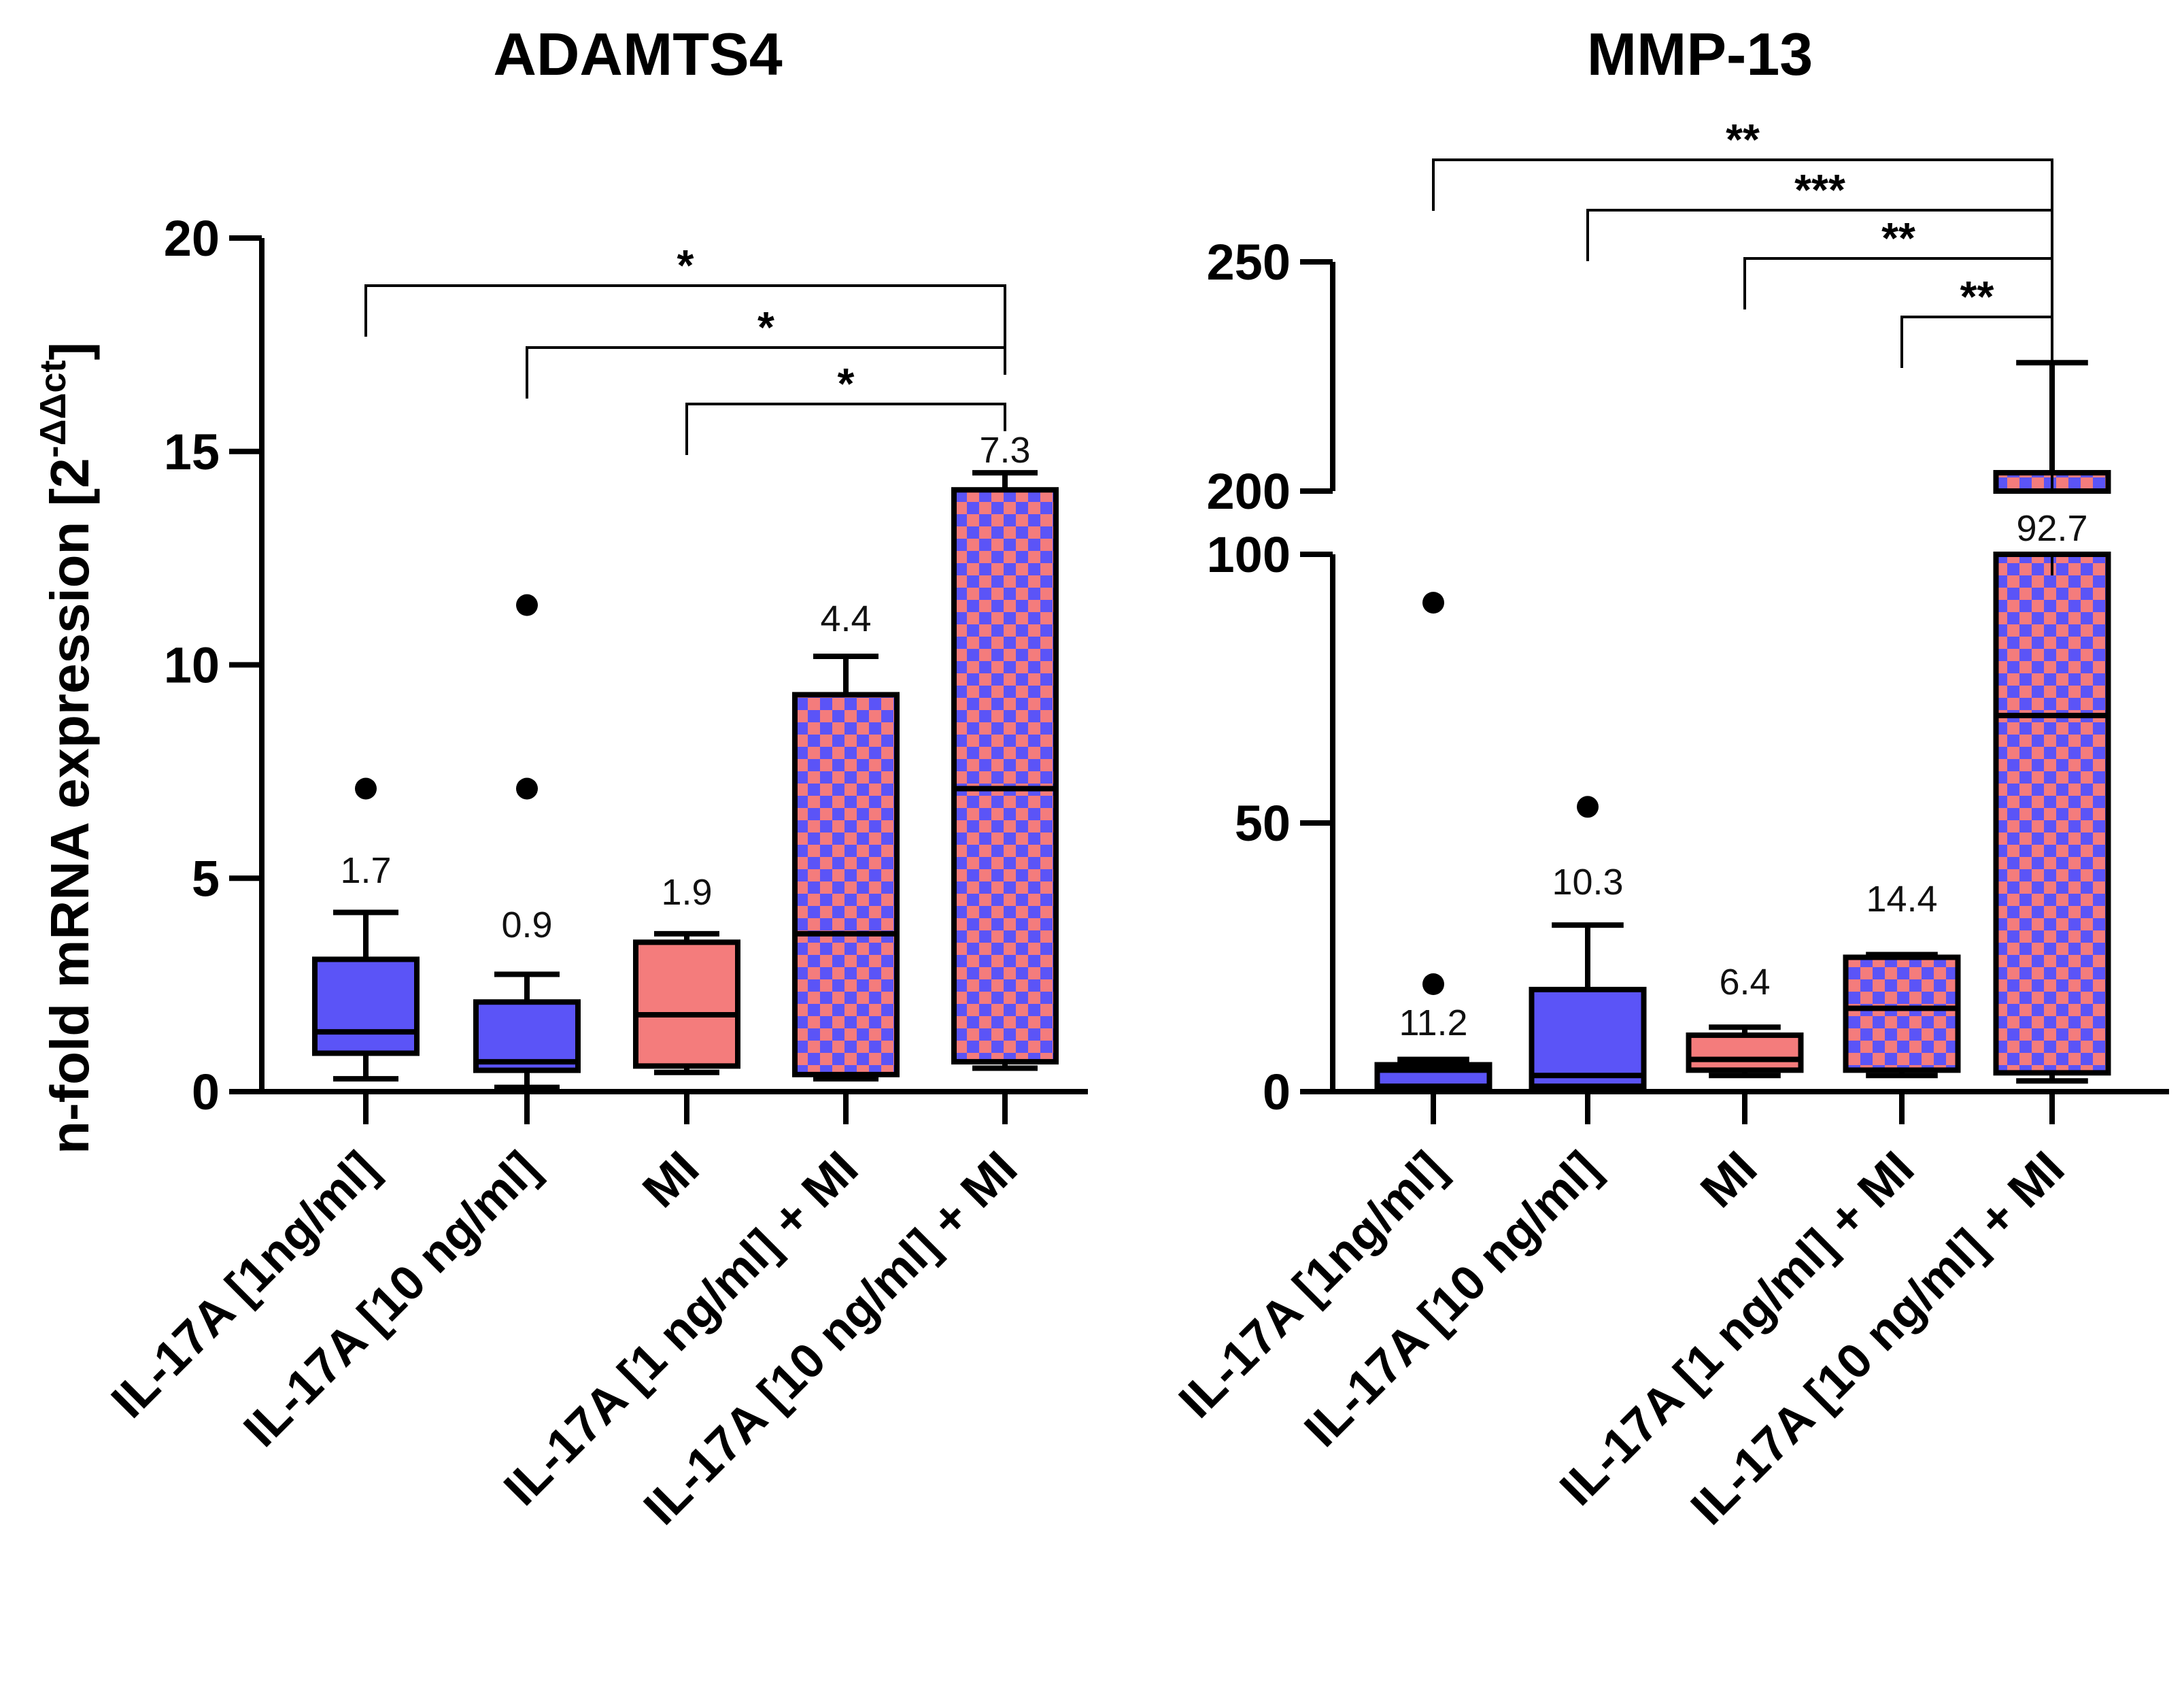 The height and width of the screenshot is (1682, 2184). I want to click on significance-bracket-1: **, so click(1743, 341).